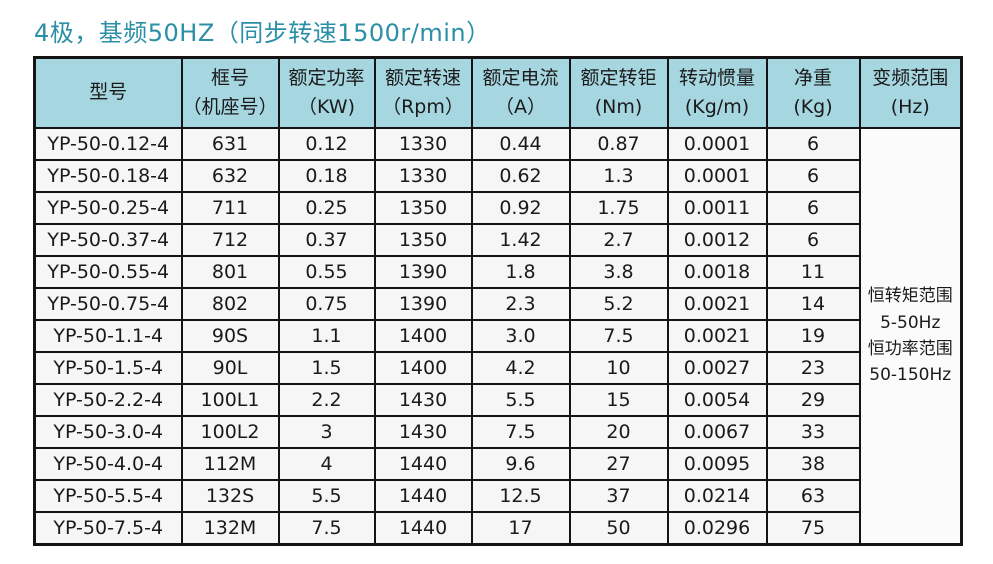 The width and height of the screenshot is (993, 564). I want to click on value-cell: 9.6, so click(520, 464).